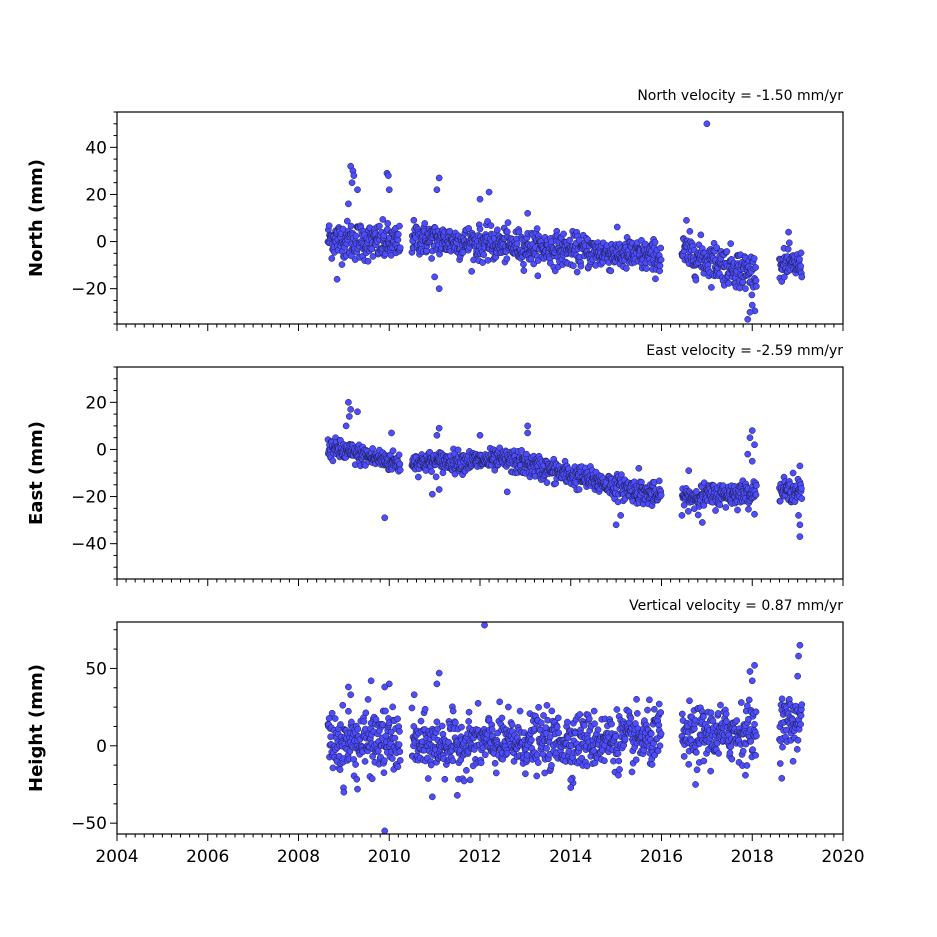  I want to click on x-tick-label: 2012, so click(479, 857).